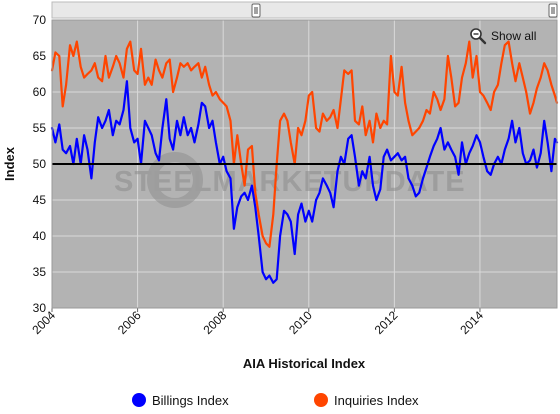  I want to click on x-tick-label: 2006, so click(129, 322).